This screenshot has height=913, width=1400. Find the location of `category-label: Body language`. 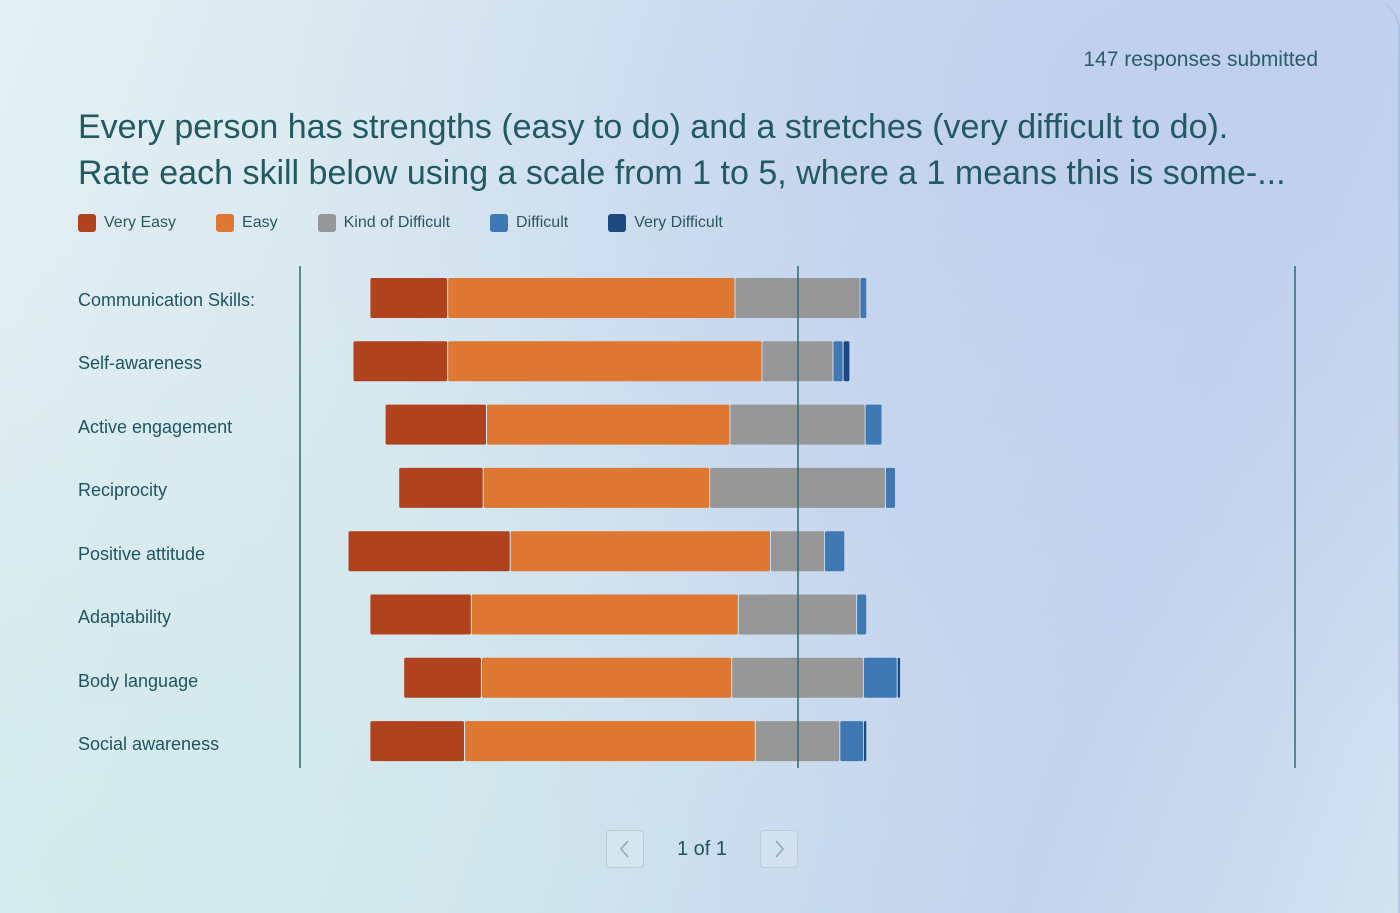

category-label: Body language is located at coordinates (138, 681).